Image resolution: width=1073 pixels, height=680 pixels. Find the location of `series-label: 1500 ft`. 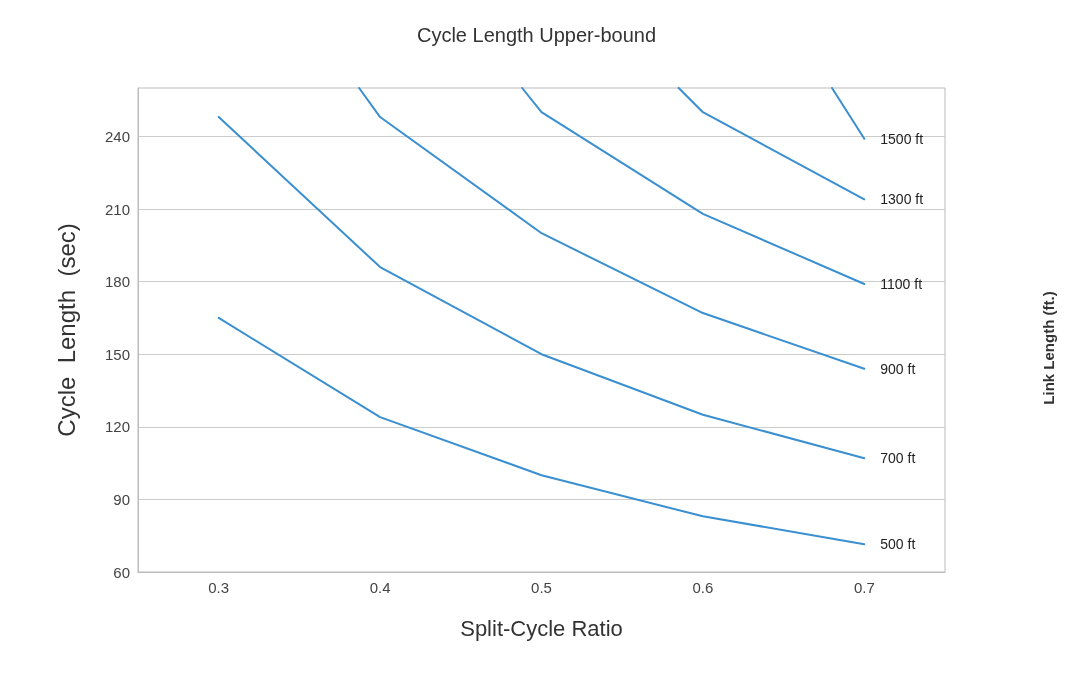

series-label: 1500 ft is located at coordinates (902, 138).